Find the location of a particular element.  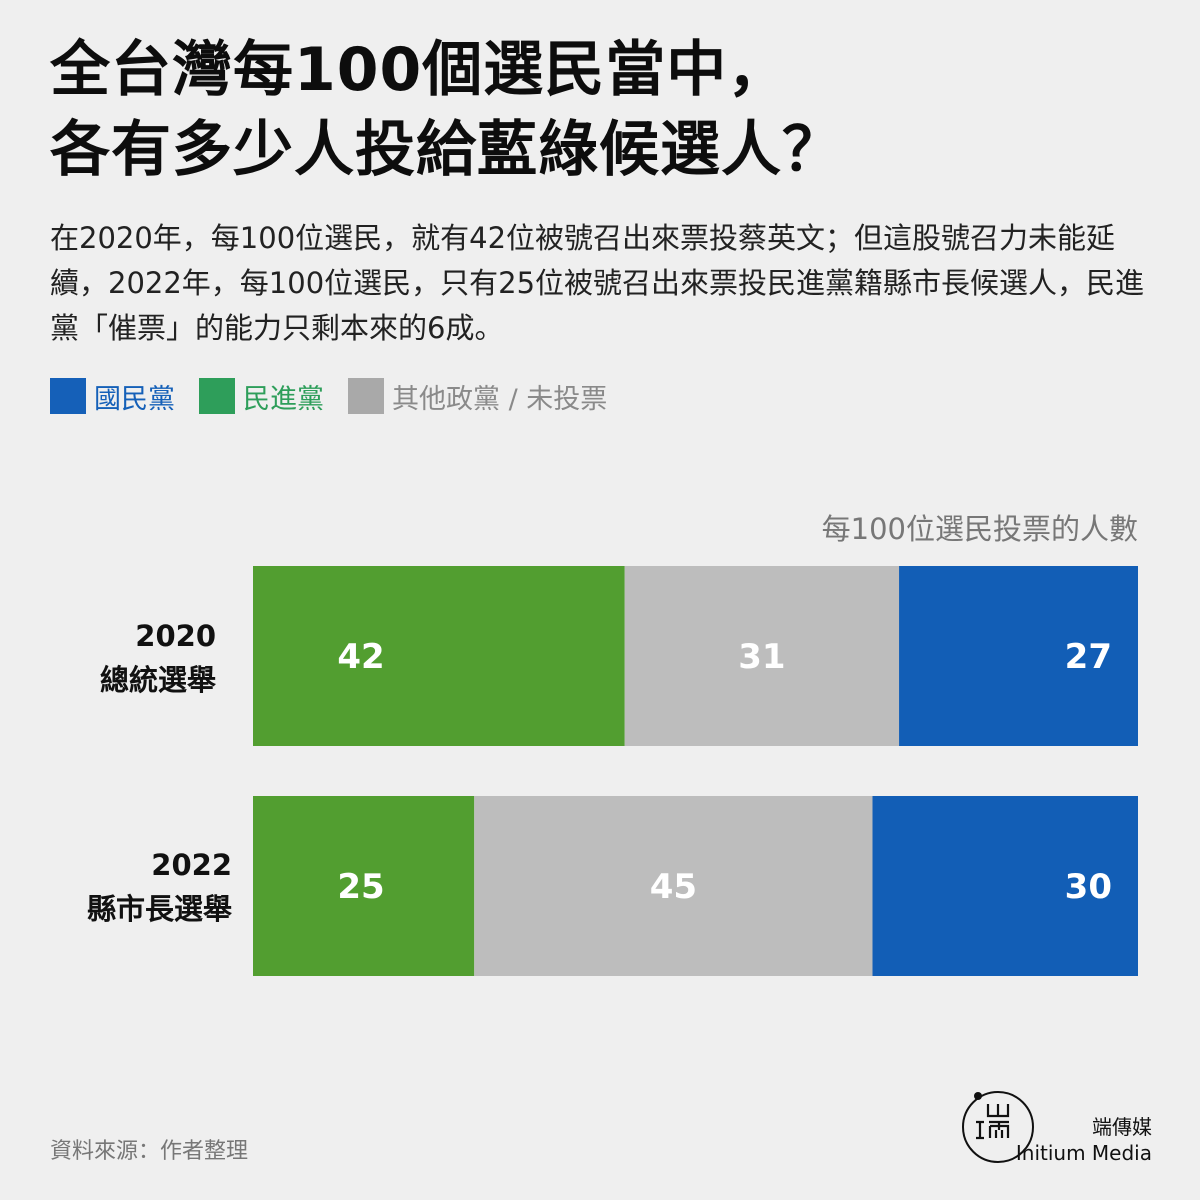

bar-value-2022-kmt: 30 is located at coordinates (1088, 887).